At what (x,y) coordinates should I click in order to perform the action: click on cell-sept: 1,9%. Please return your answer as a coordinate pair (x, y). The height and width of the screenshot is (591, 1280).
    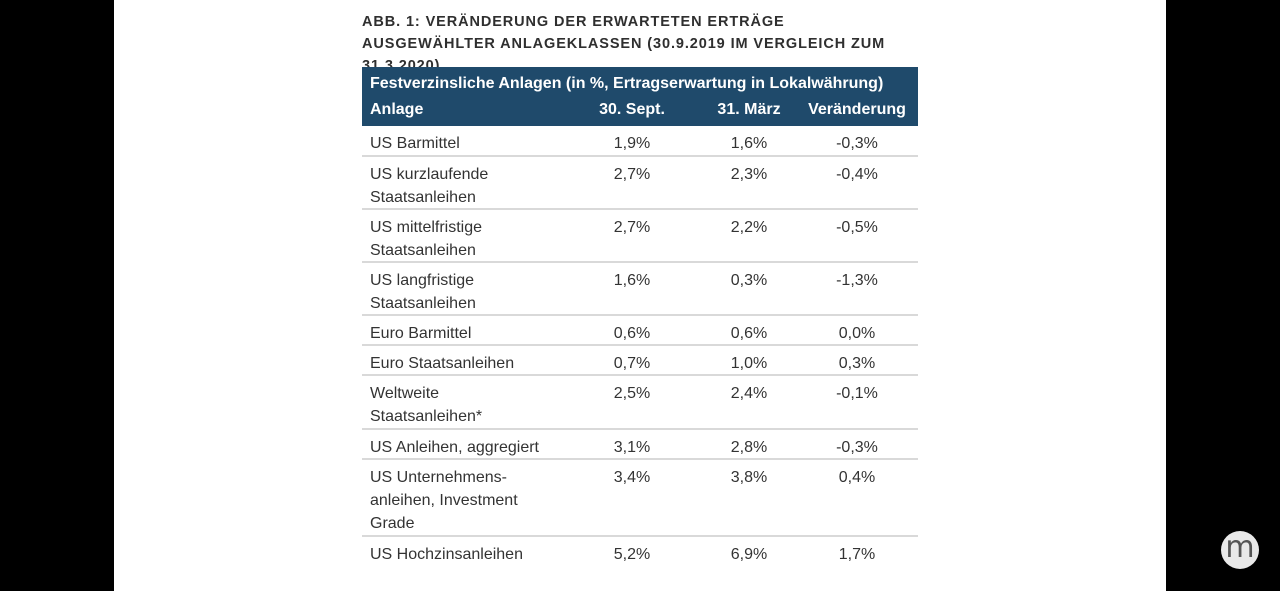
    Looking at the image, I should click on (632, 143).